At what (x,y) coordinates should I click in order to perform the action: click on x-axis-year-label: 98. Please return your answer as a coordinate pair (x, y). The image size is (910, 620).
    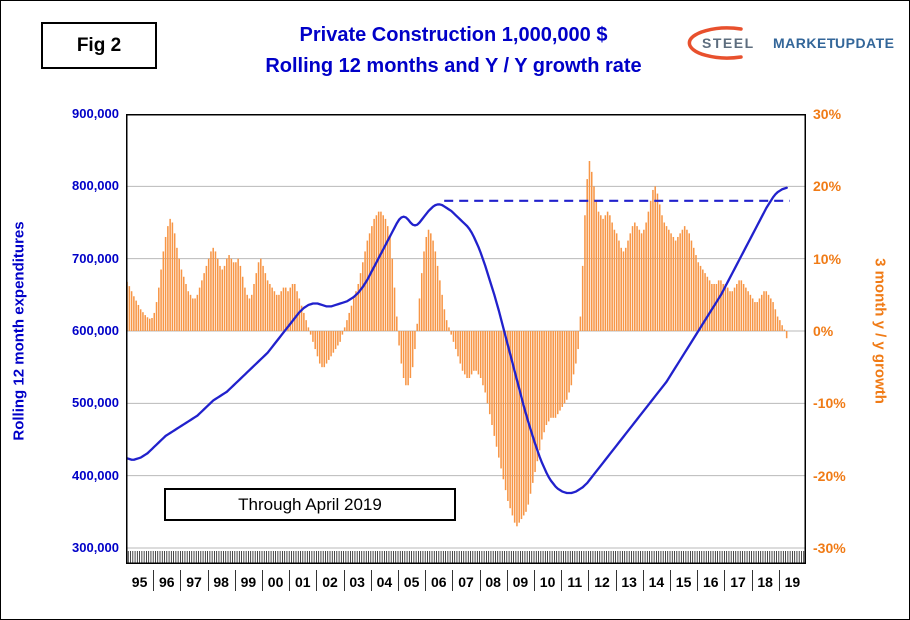
    Looking at the image, I should click on (221, 582).